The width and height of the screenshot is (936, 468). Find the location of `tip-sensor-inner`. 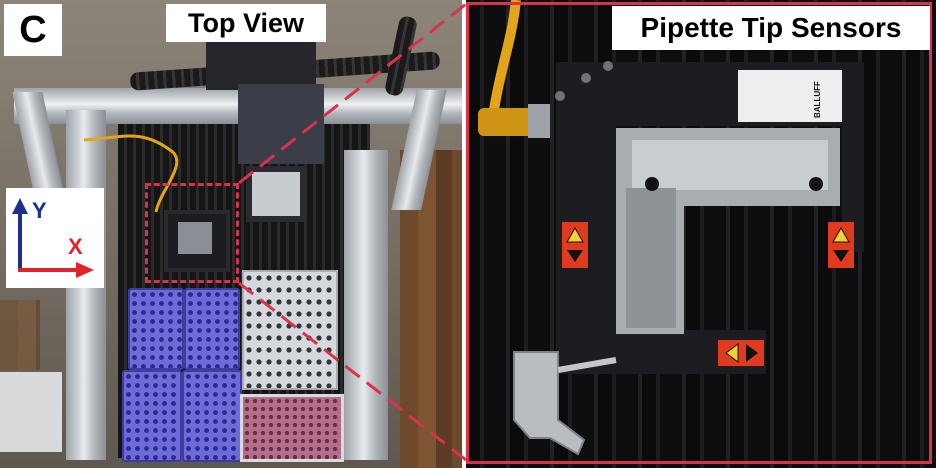

tip-sensor-inner is located at coordinates (195, 238).